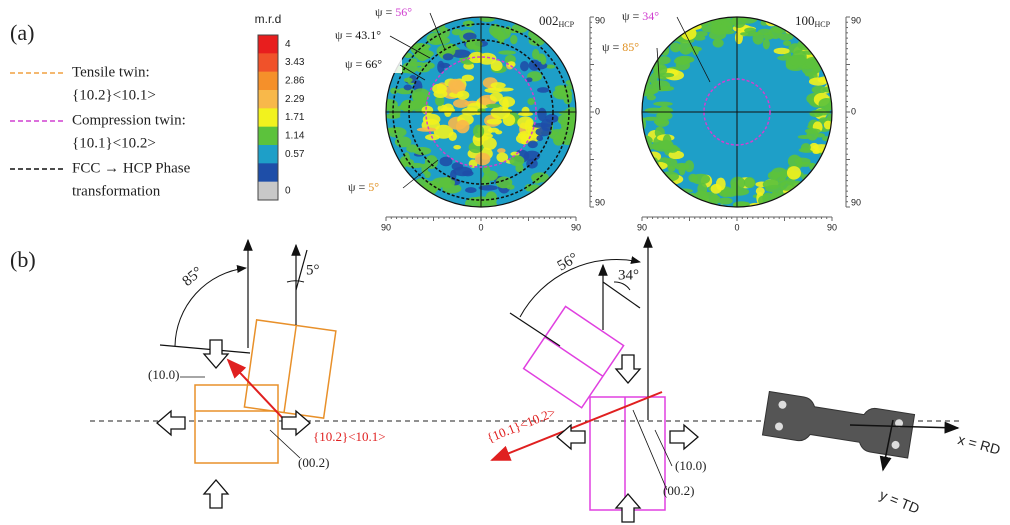 This screenshot has width=1010, height=525. Describe the element at coordinates (114, 95) in the screenshot. I see `legend-label: {10.2}<10.1>` at that location.